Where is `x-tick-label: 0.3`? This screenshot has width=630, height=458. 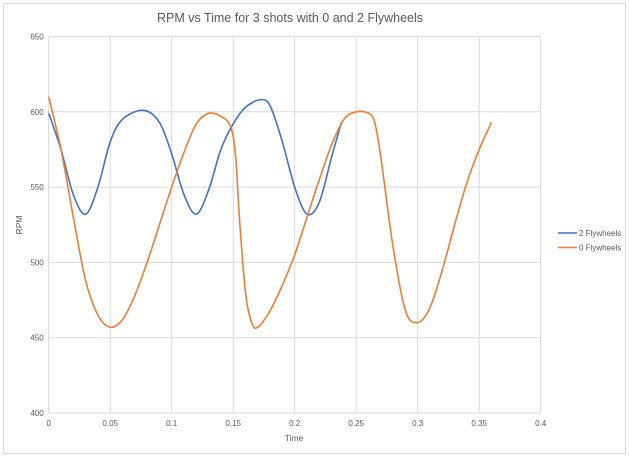
x-tick-label: 0.3 is located at coordinates (418, 423).